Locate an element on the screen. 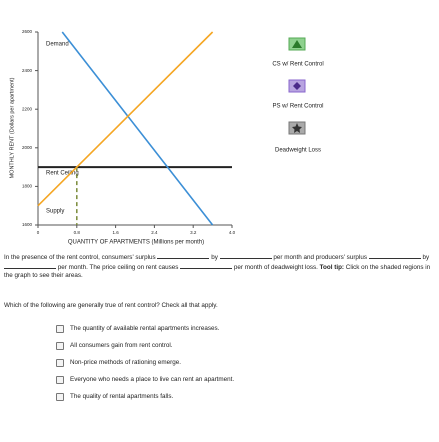  y-tick-label: 1600 is located at coordinates (27, 224).